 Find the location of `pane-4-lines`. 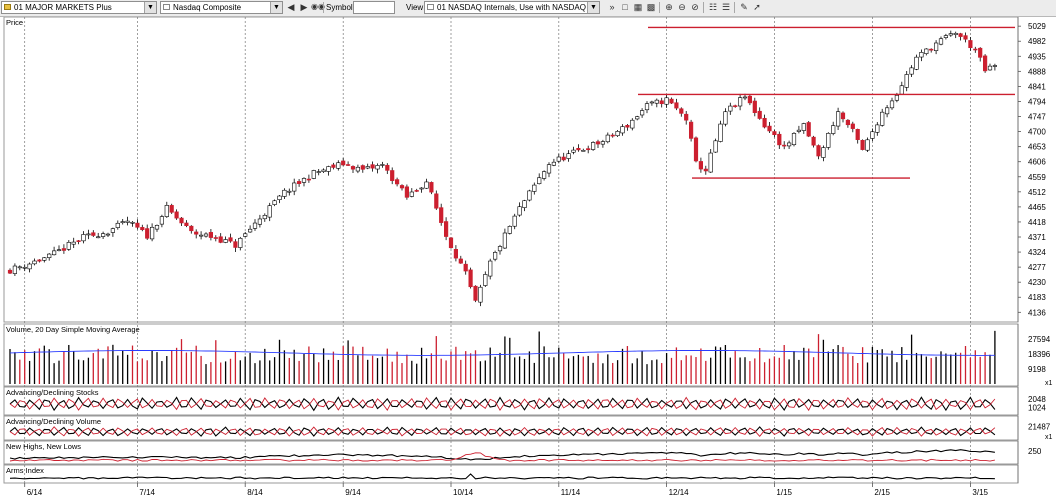

pane-4-lines is located at coordinates (502, 455).